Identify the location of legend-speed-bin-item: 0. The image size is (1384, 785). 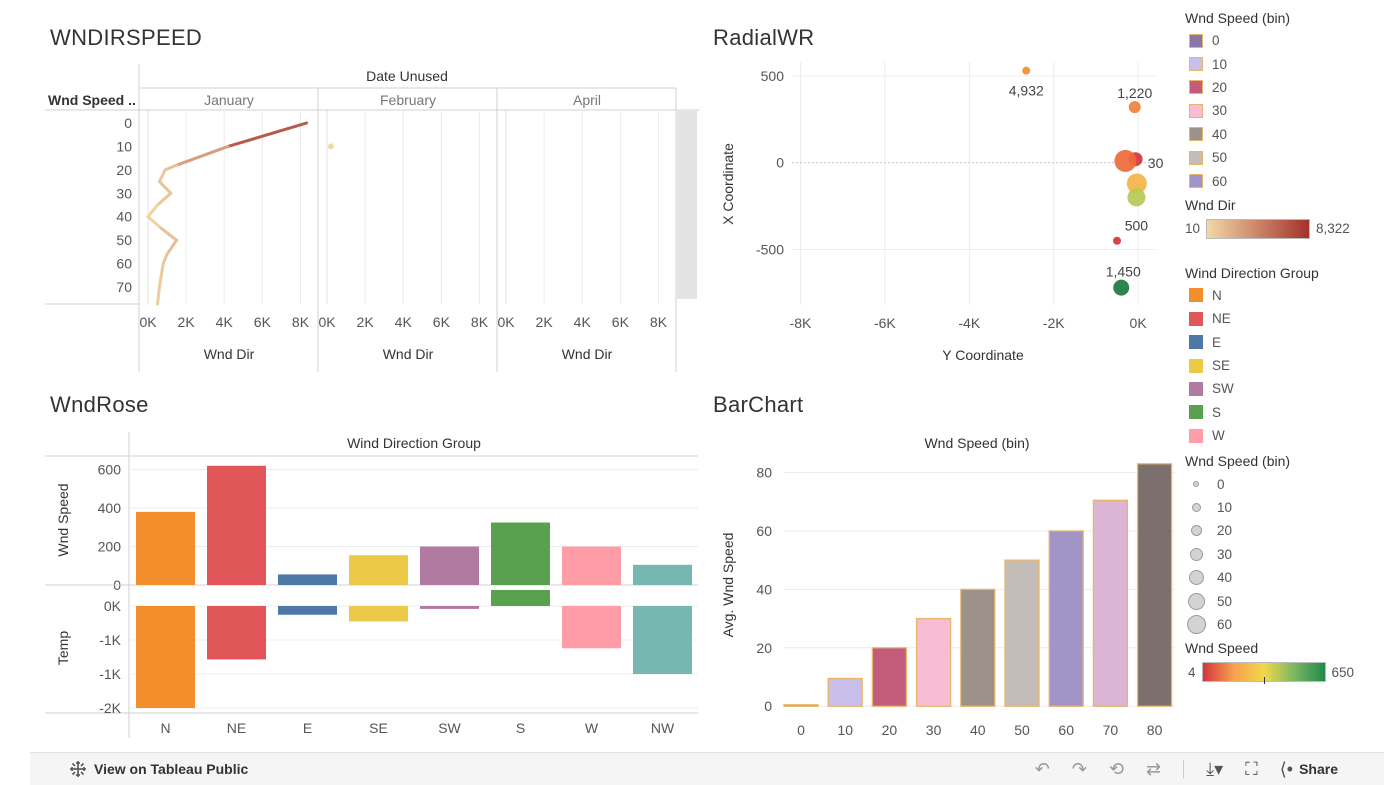
(1282, 40).